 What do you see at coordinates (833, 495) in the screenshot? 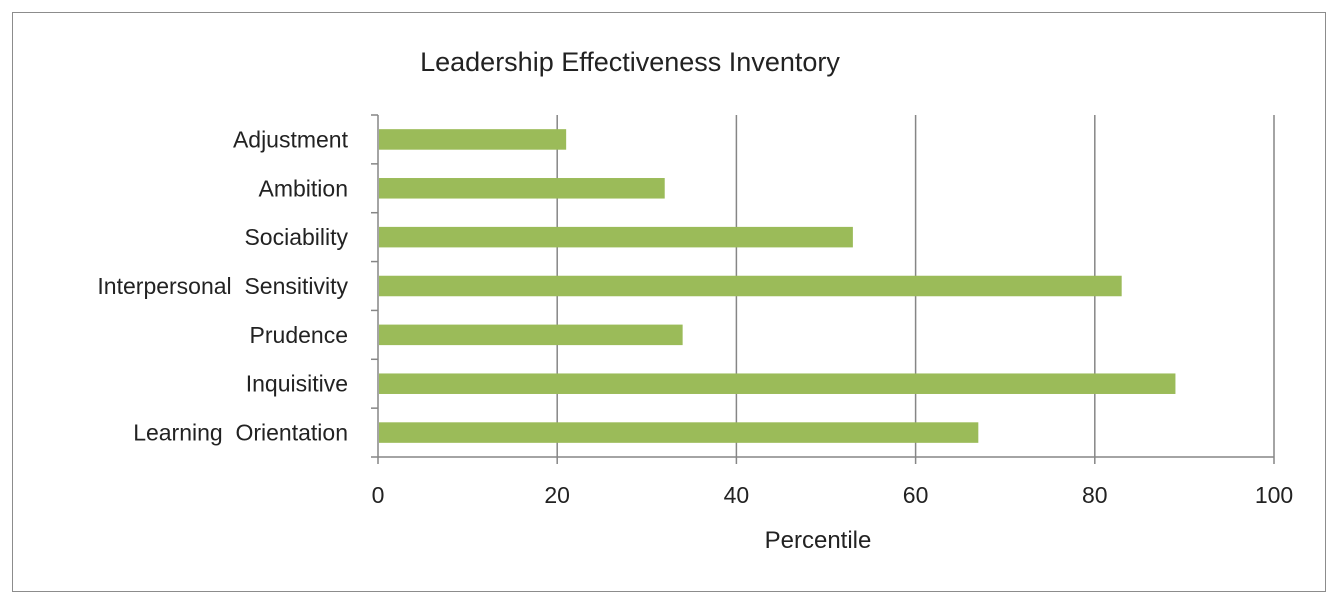
I see `x-tick-labels: 0 20 40 60 80 100` at bounding box center [833, 495].